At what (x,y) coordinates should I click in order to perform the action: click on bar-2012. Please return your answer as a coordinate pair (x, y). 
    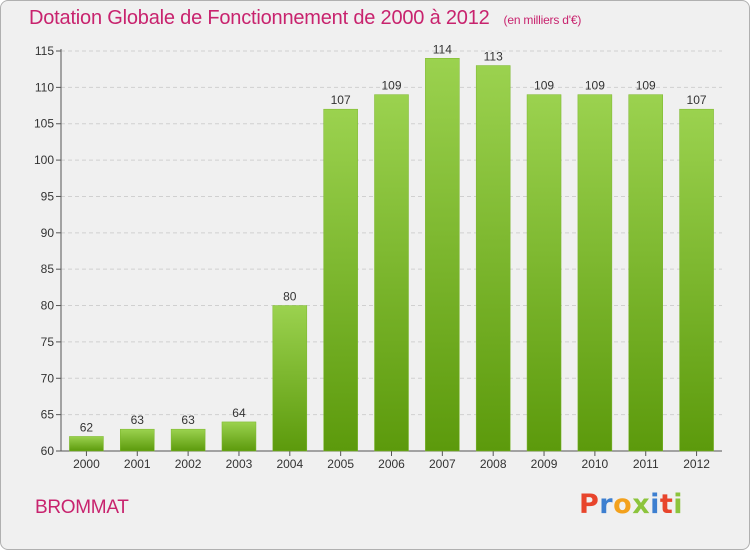
    Looking at the image, I should click on (696, 280).